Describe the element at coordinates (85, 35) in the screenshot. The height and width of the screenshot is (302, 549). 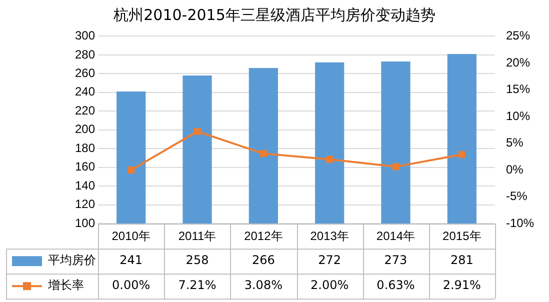
I see `y-tick-label: 300` at that location.